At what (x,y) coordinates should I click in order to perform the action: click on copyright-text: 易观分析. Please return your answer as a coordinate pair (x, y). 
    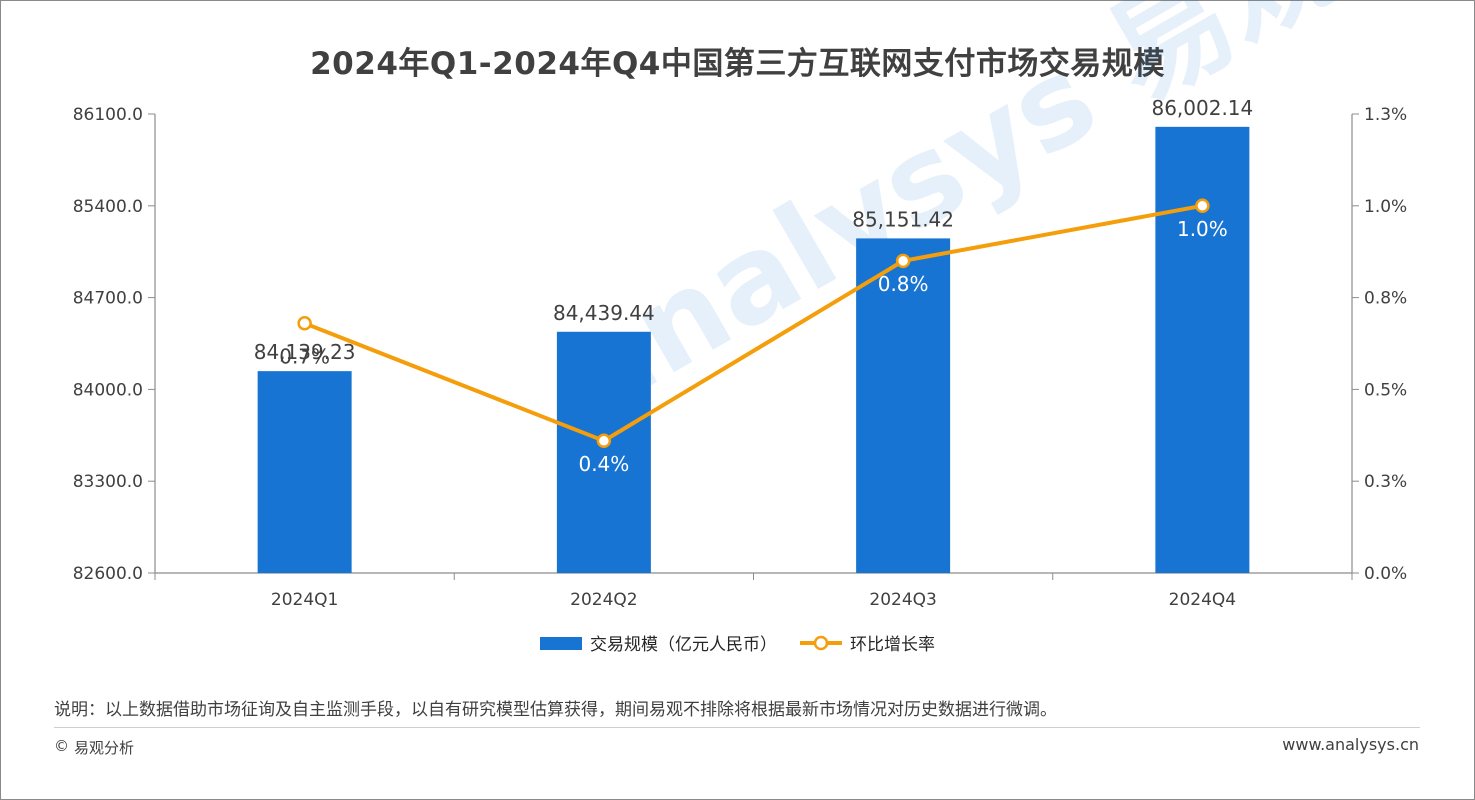
    Looking at the image, I should click on (104, 748).